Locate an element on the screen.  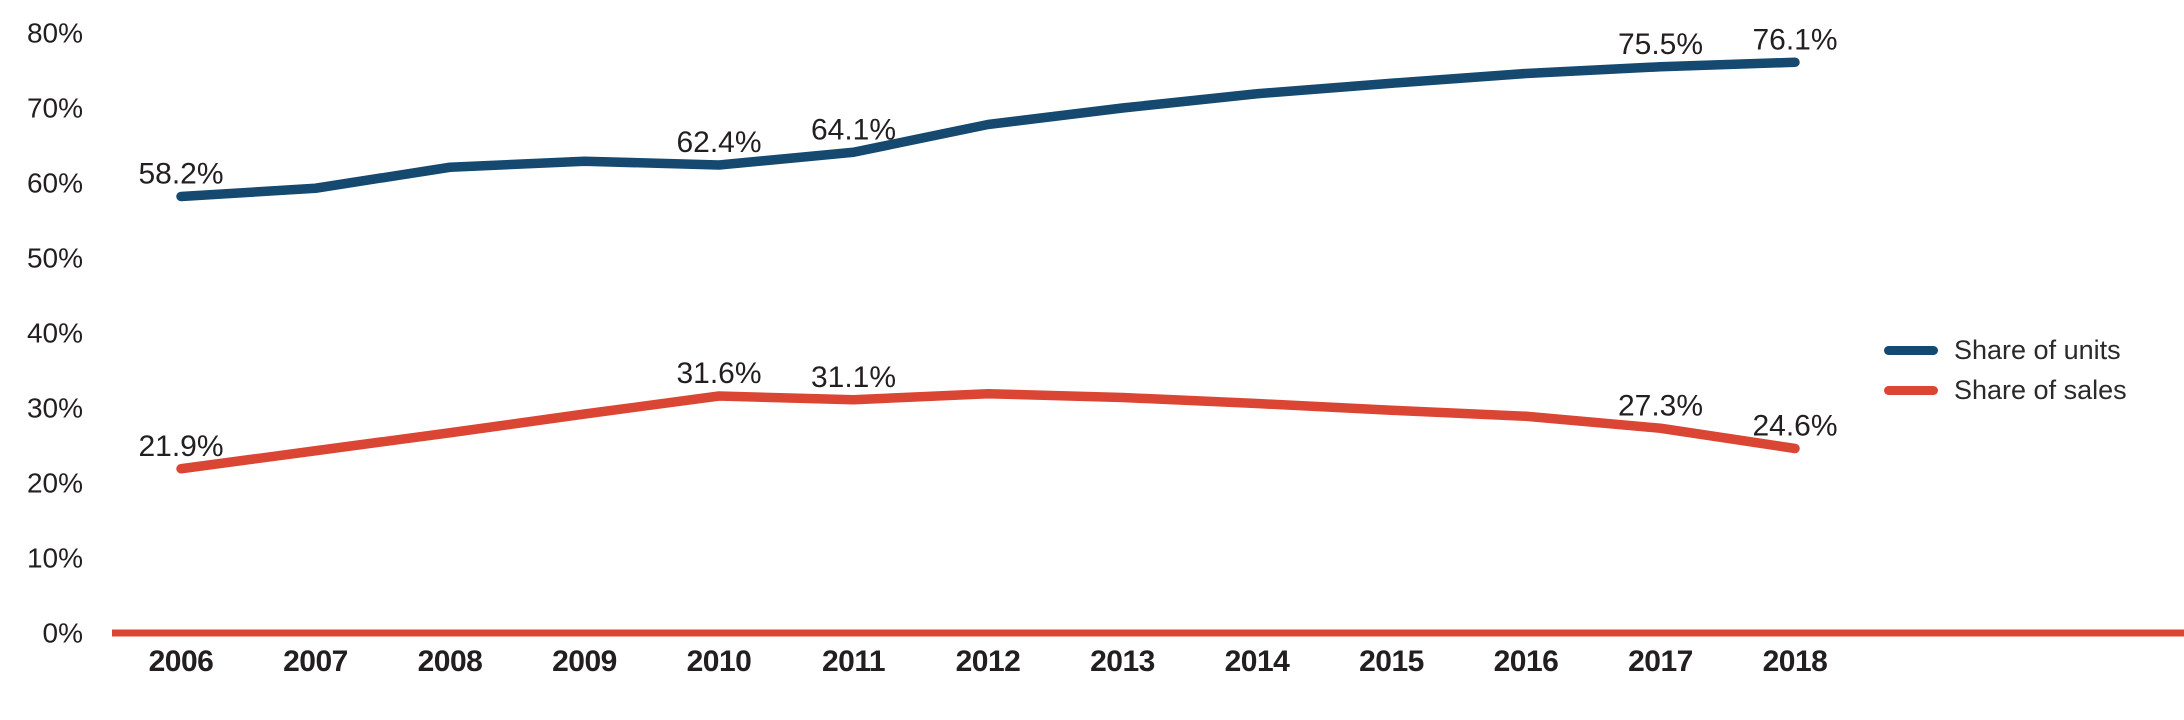
x-axis-tick-label: 2006 is located at coordinates (181, 661).